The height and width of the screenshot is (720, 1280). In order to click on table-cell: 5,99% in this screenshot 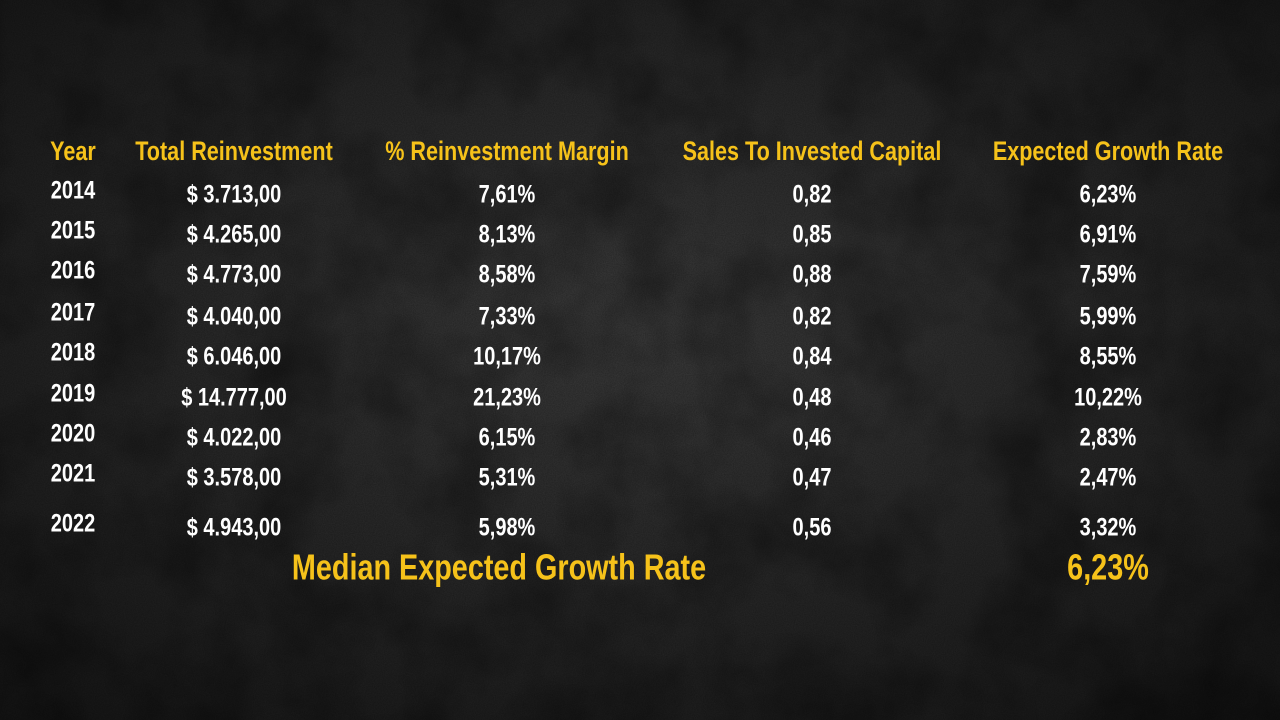, I will do `click(1108, 317)`.